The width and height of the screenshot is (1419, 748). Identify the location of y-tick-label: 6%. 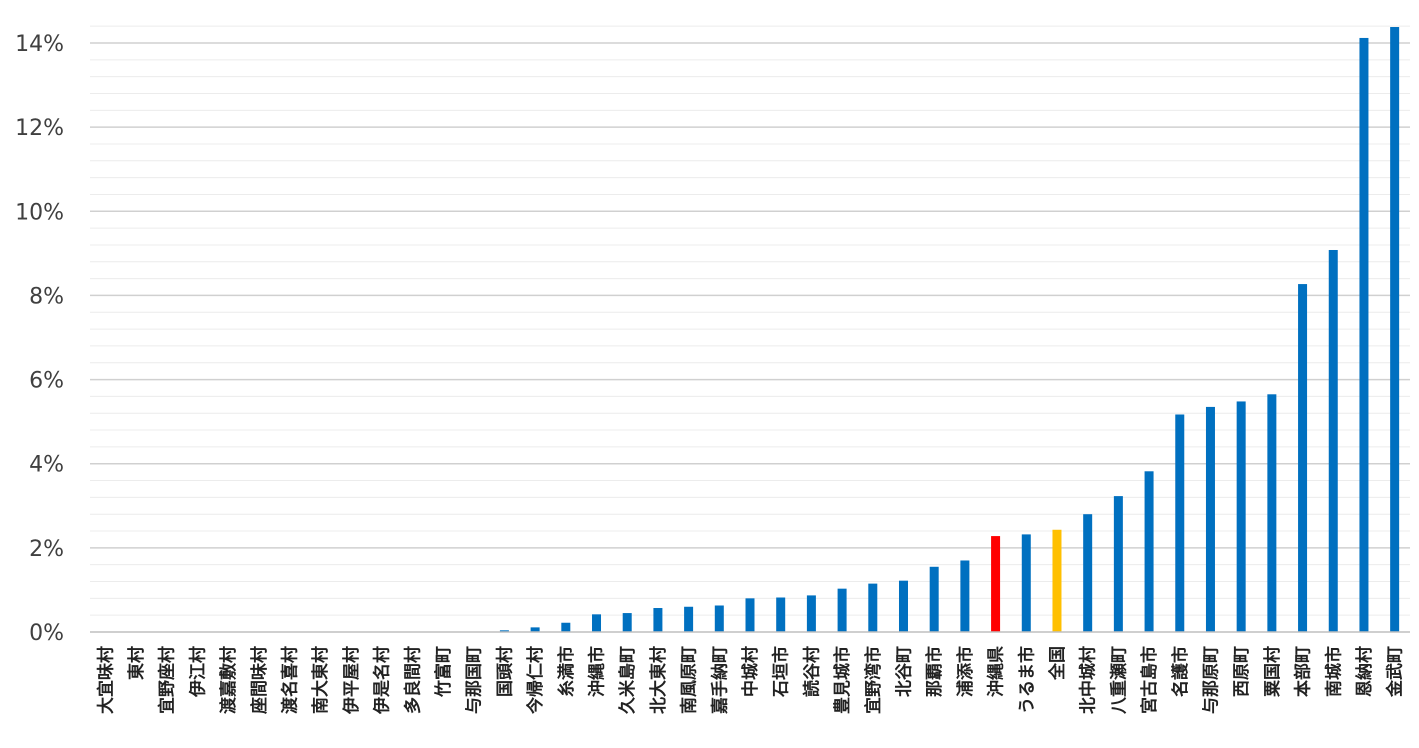
(46, 381).